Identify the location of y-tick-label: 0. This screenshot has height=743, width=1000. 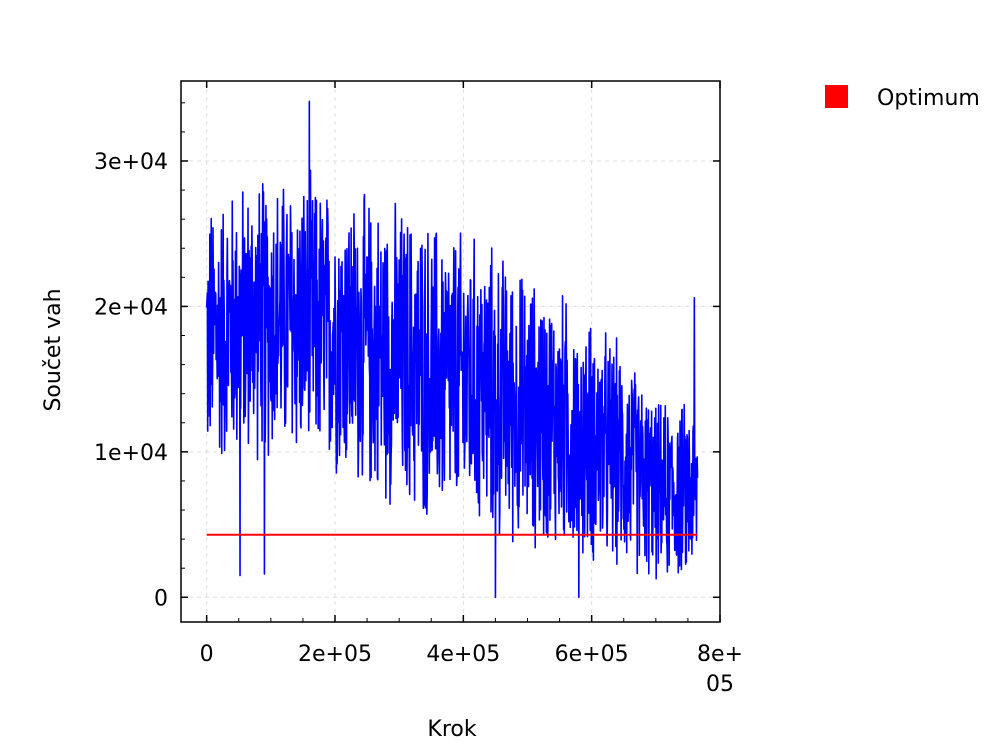
(161, 598).